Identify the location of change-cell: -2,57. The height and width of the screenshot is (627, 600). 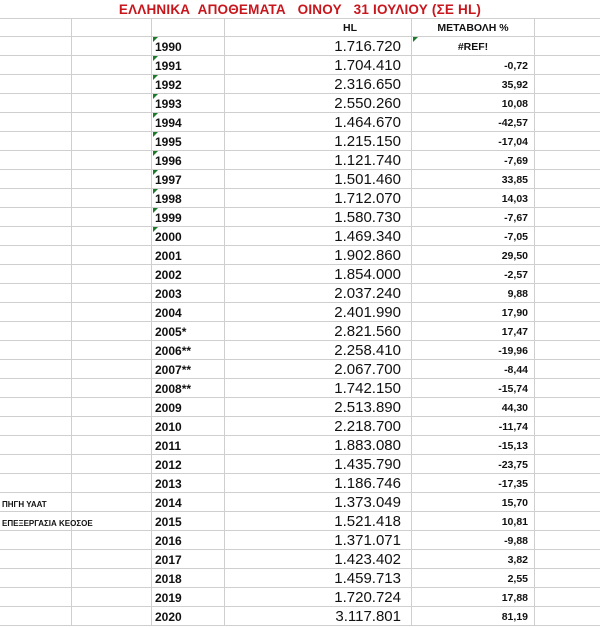
(473, 274).